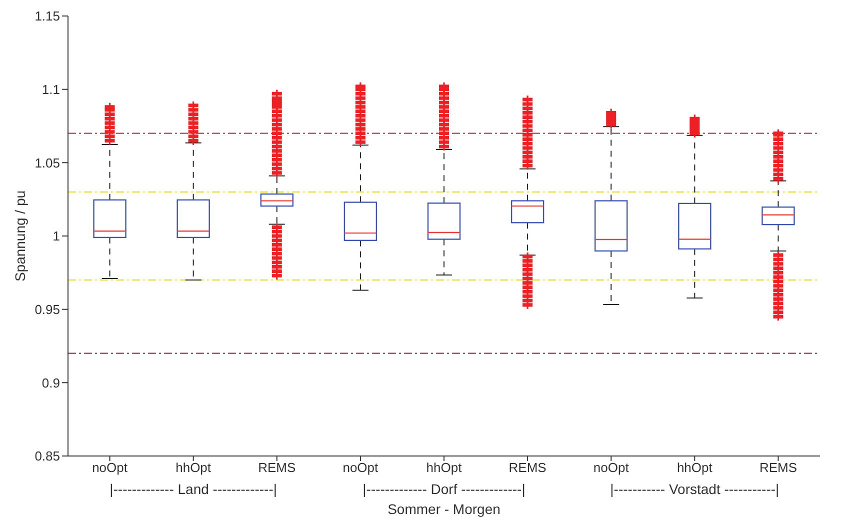 Image resolution: width=850 pixels, height=528 pixels. I want to click on y-axis-title: Spannung / pu, so click(20, 236).